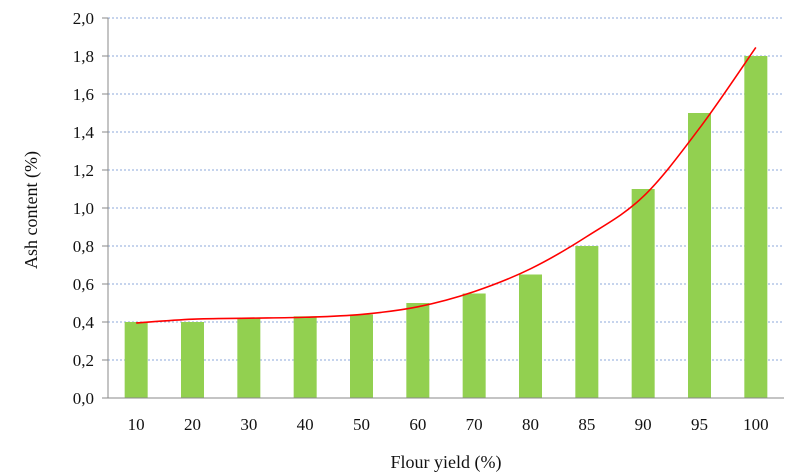 This screenshot has height=474, width=800. Describe the element at coordinates (248, 424) in the screenshot. I see `x-tick-label: 30` at that location.